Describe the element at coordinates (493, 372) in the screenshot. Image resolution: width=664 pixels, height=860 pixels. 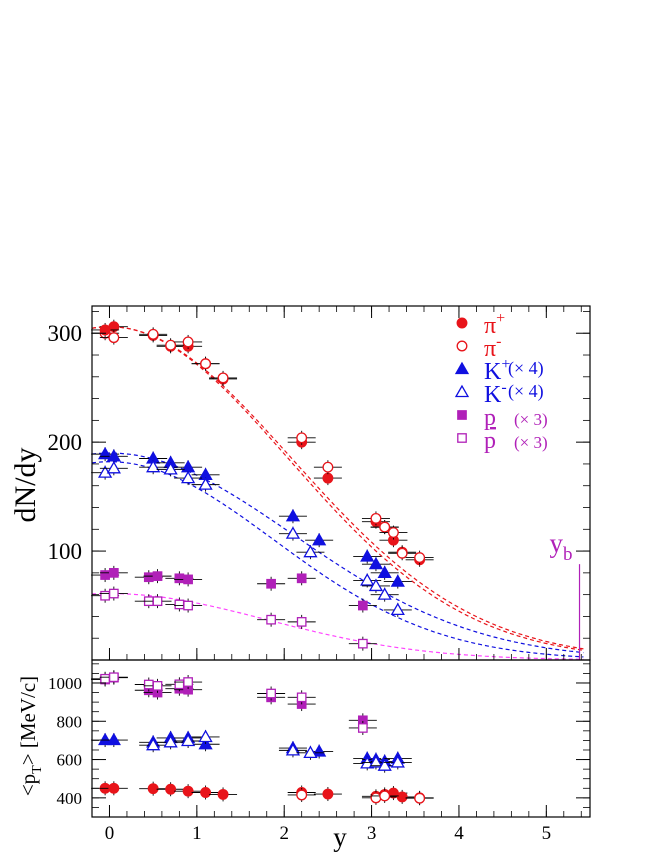
I see `legend-label-symbol-2: K` at that location.